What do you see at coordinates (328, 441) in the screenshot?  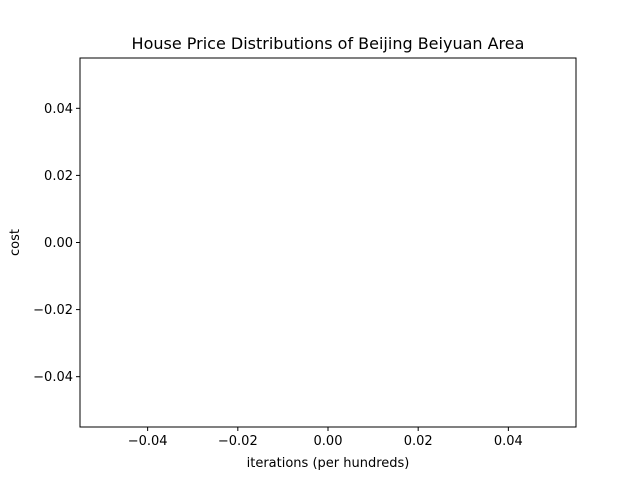 I see `x-tick-label: 0.00` at bounding box center [328, 441].